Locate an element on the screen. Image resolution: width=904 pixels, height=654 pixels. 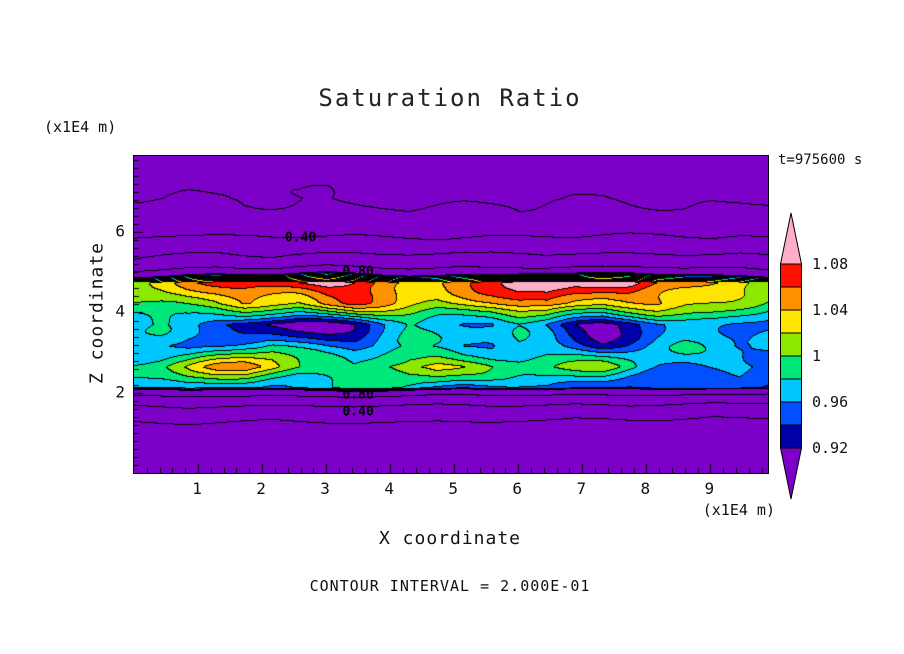
z-tick-label: 6 is located at coordinates (120, 231).